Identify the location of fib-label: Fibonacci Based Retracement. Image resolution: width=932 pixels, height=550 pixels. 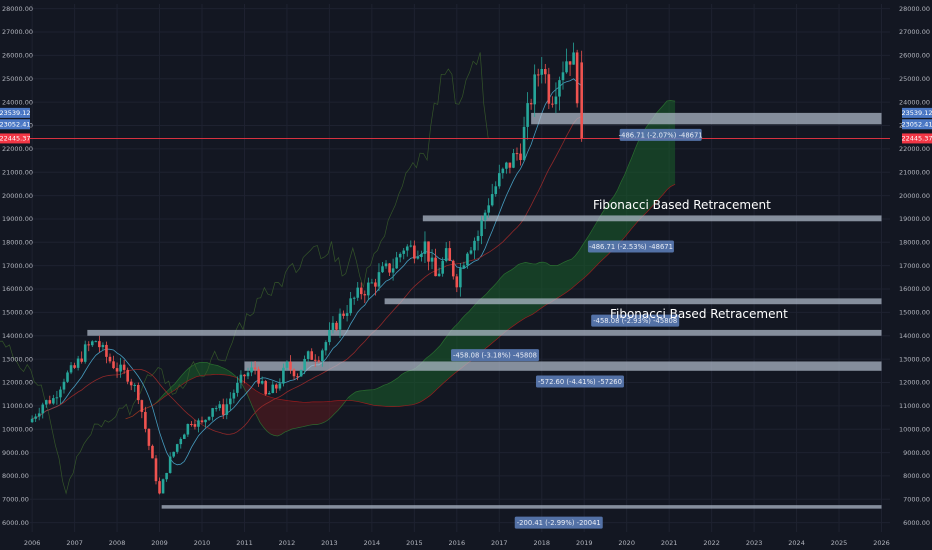
(699, 314).